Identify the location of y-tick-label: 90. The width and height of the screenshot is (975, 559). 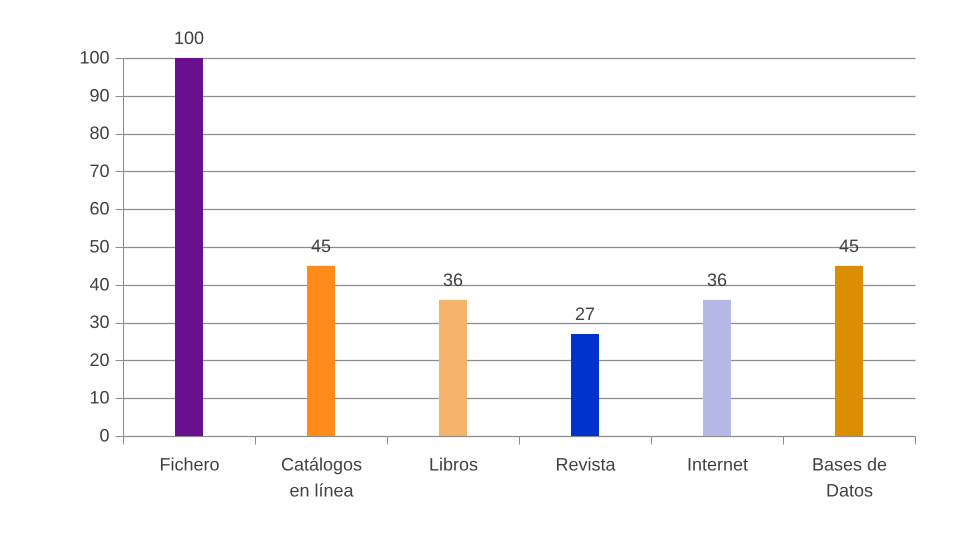
(99, 95).